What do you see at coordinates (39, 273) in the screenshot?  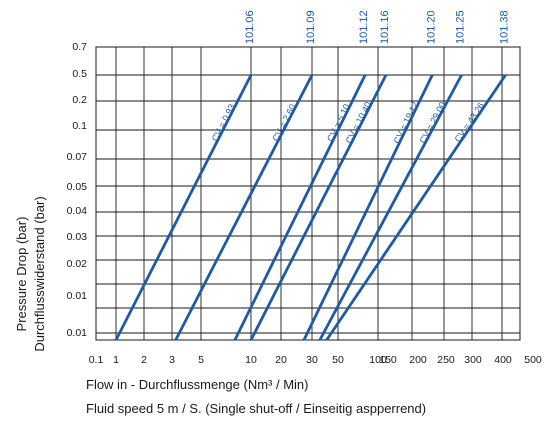 I see `y-axis-title-line2: Durchflusswiderstand (bar)` at bounding box center [39, 273].